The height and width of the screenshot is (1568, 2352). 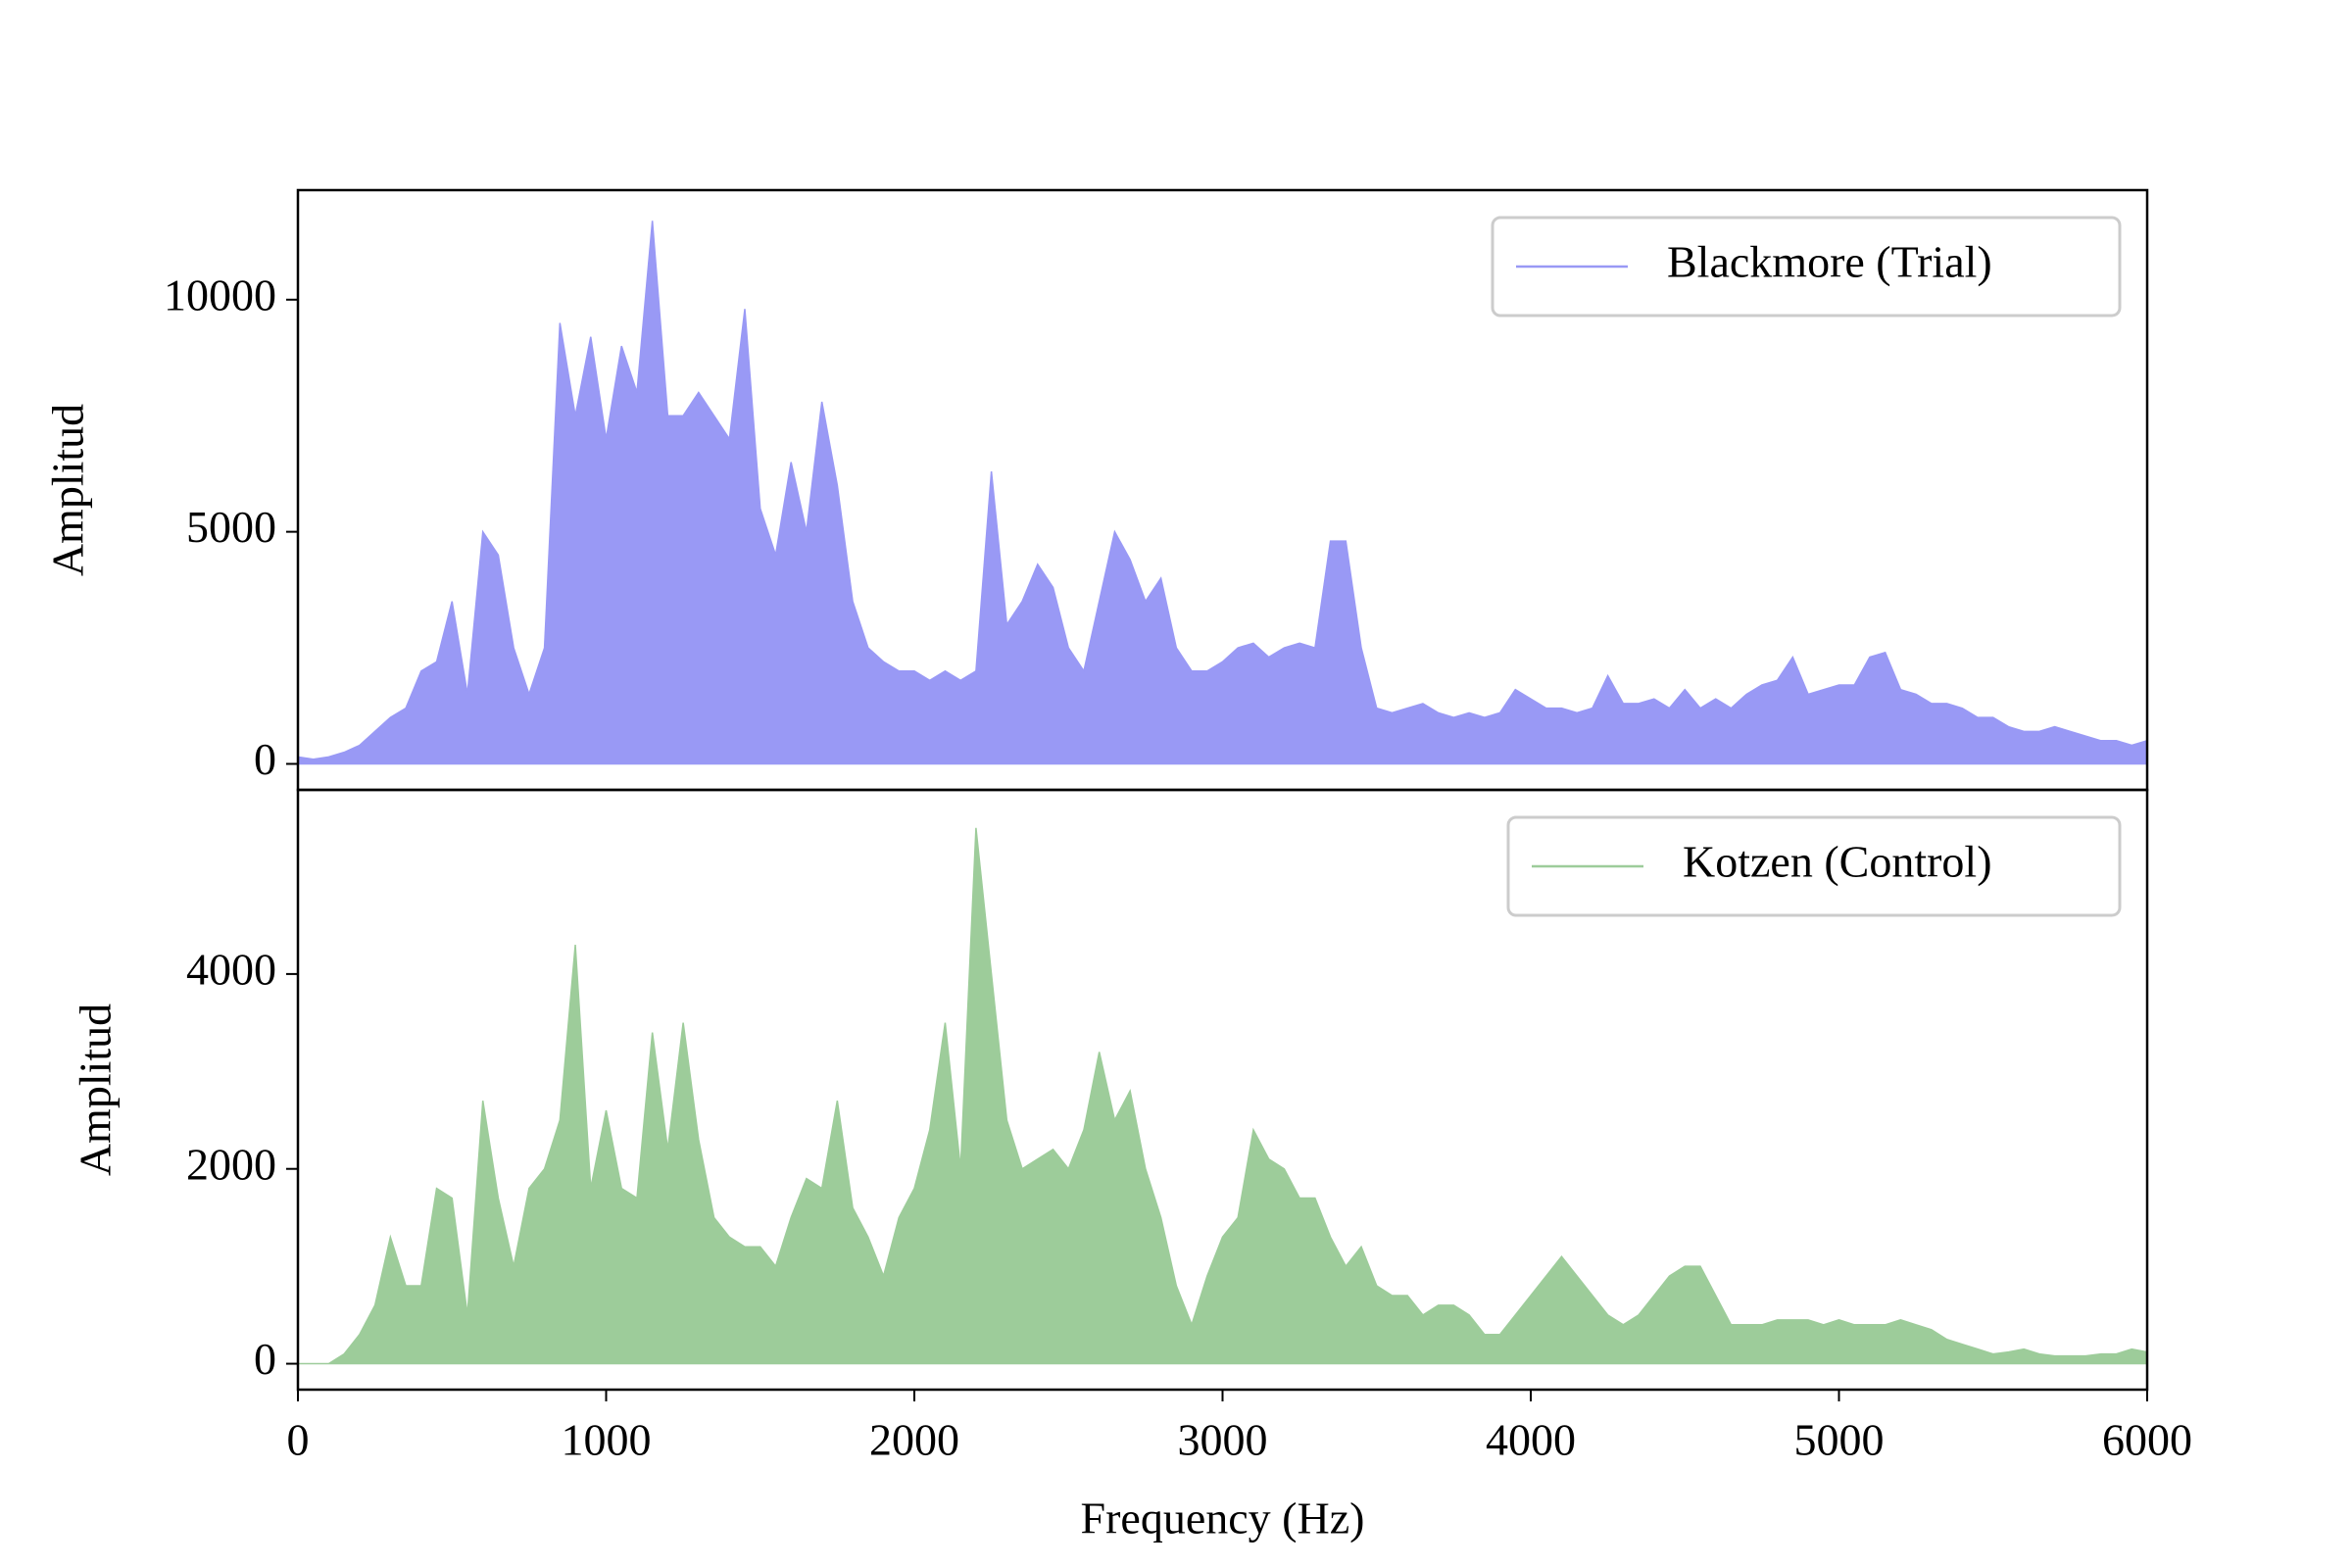 I want to click on legend-label: Blackmore (Trial), so click(x=1829, y=262).